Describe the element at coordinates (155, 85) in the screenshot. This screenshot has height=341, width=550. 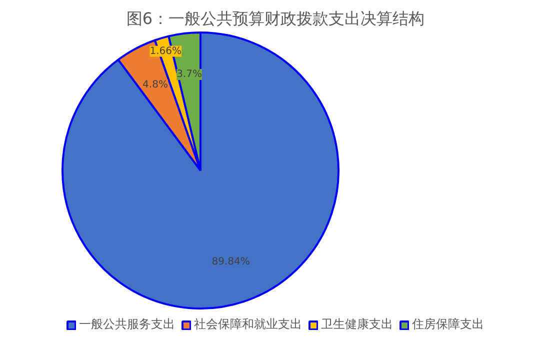
I see `data-label: 4.8%` at that location.